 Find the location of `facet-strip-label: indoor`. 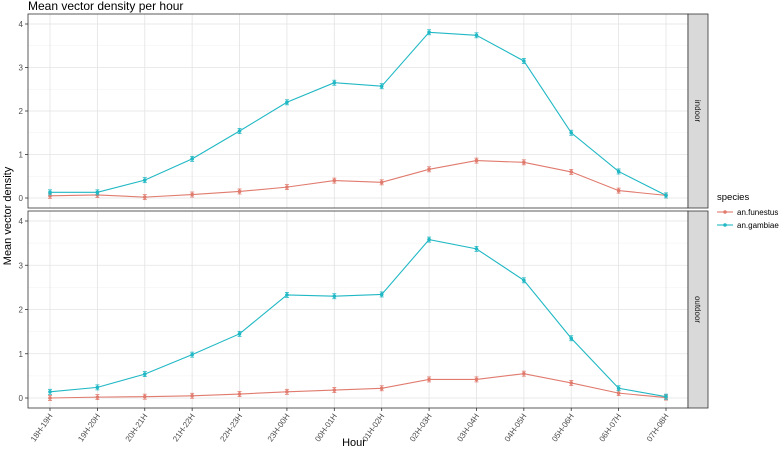

facet-strip-label: indoor is located at coordinates (697, 111).